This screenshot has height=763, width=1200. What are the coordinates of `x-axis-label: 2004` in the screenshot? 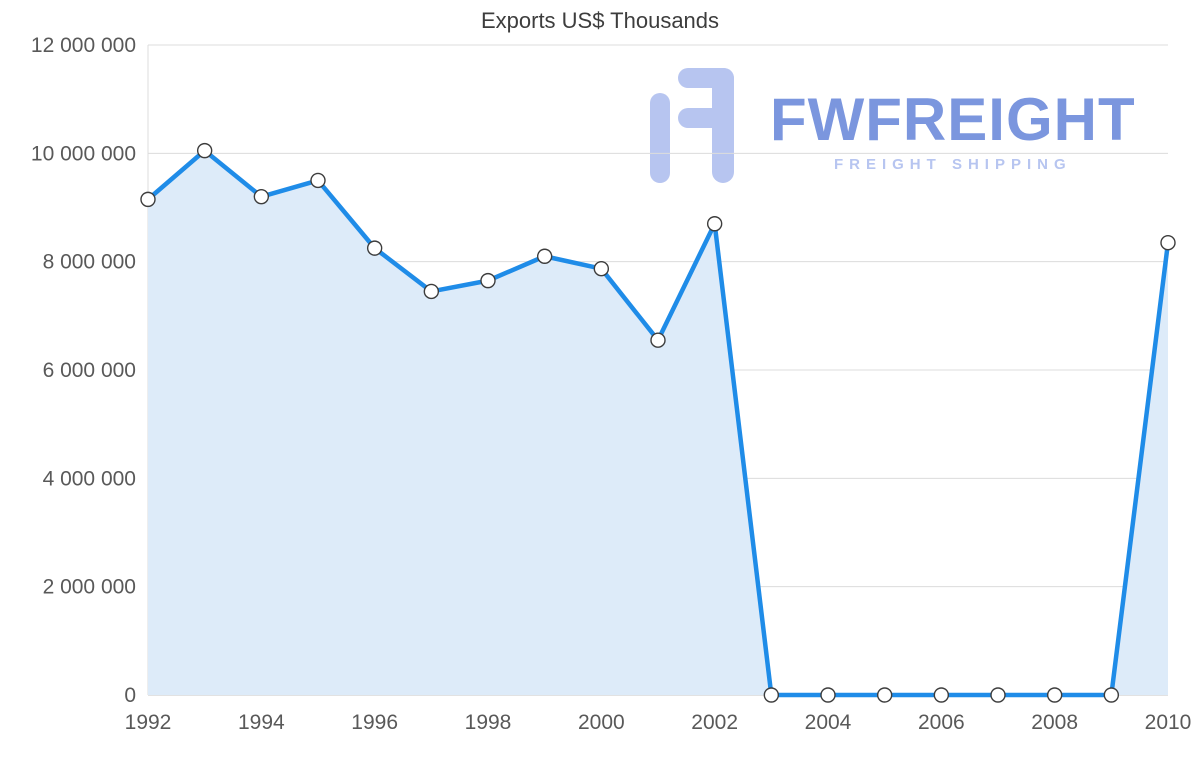 It's located at (828, 722).